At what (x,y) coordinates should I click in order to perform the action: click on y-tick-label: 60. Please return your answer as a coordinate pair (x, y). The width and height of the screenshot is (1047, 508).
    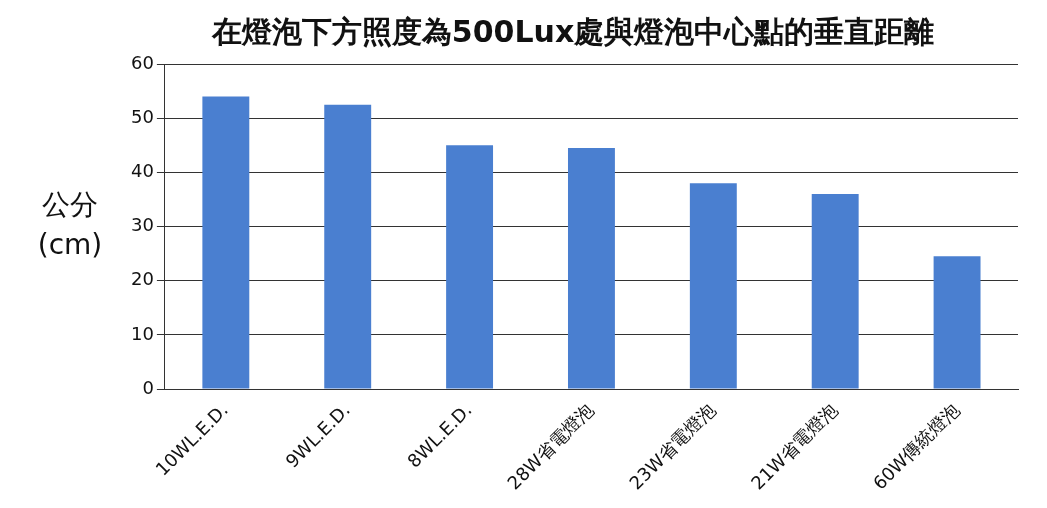
    Looking at the image, I should click on (142, 62).